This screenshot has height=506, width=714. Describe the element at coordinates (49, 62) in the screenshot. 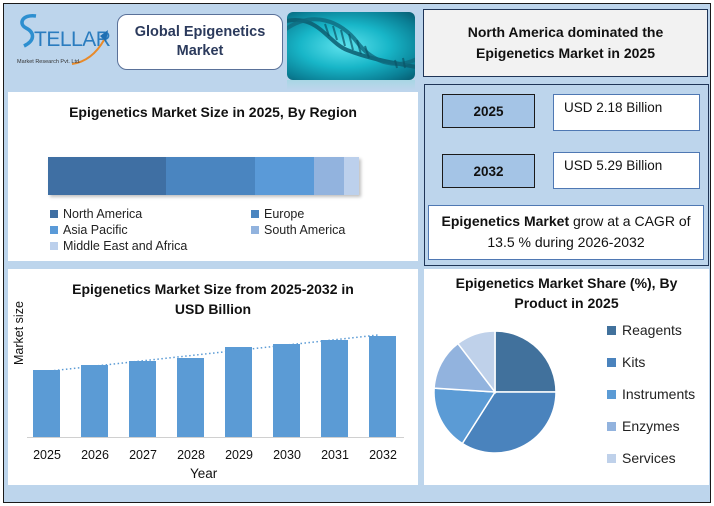

I see `svg-text: Market Research Pvt. Ltd.` at that location.